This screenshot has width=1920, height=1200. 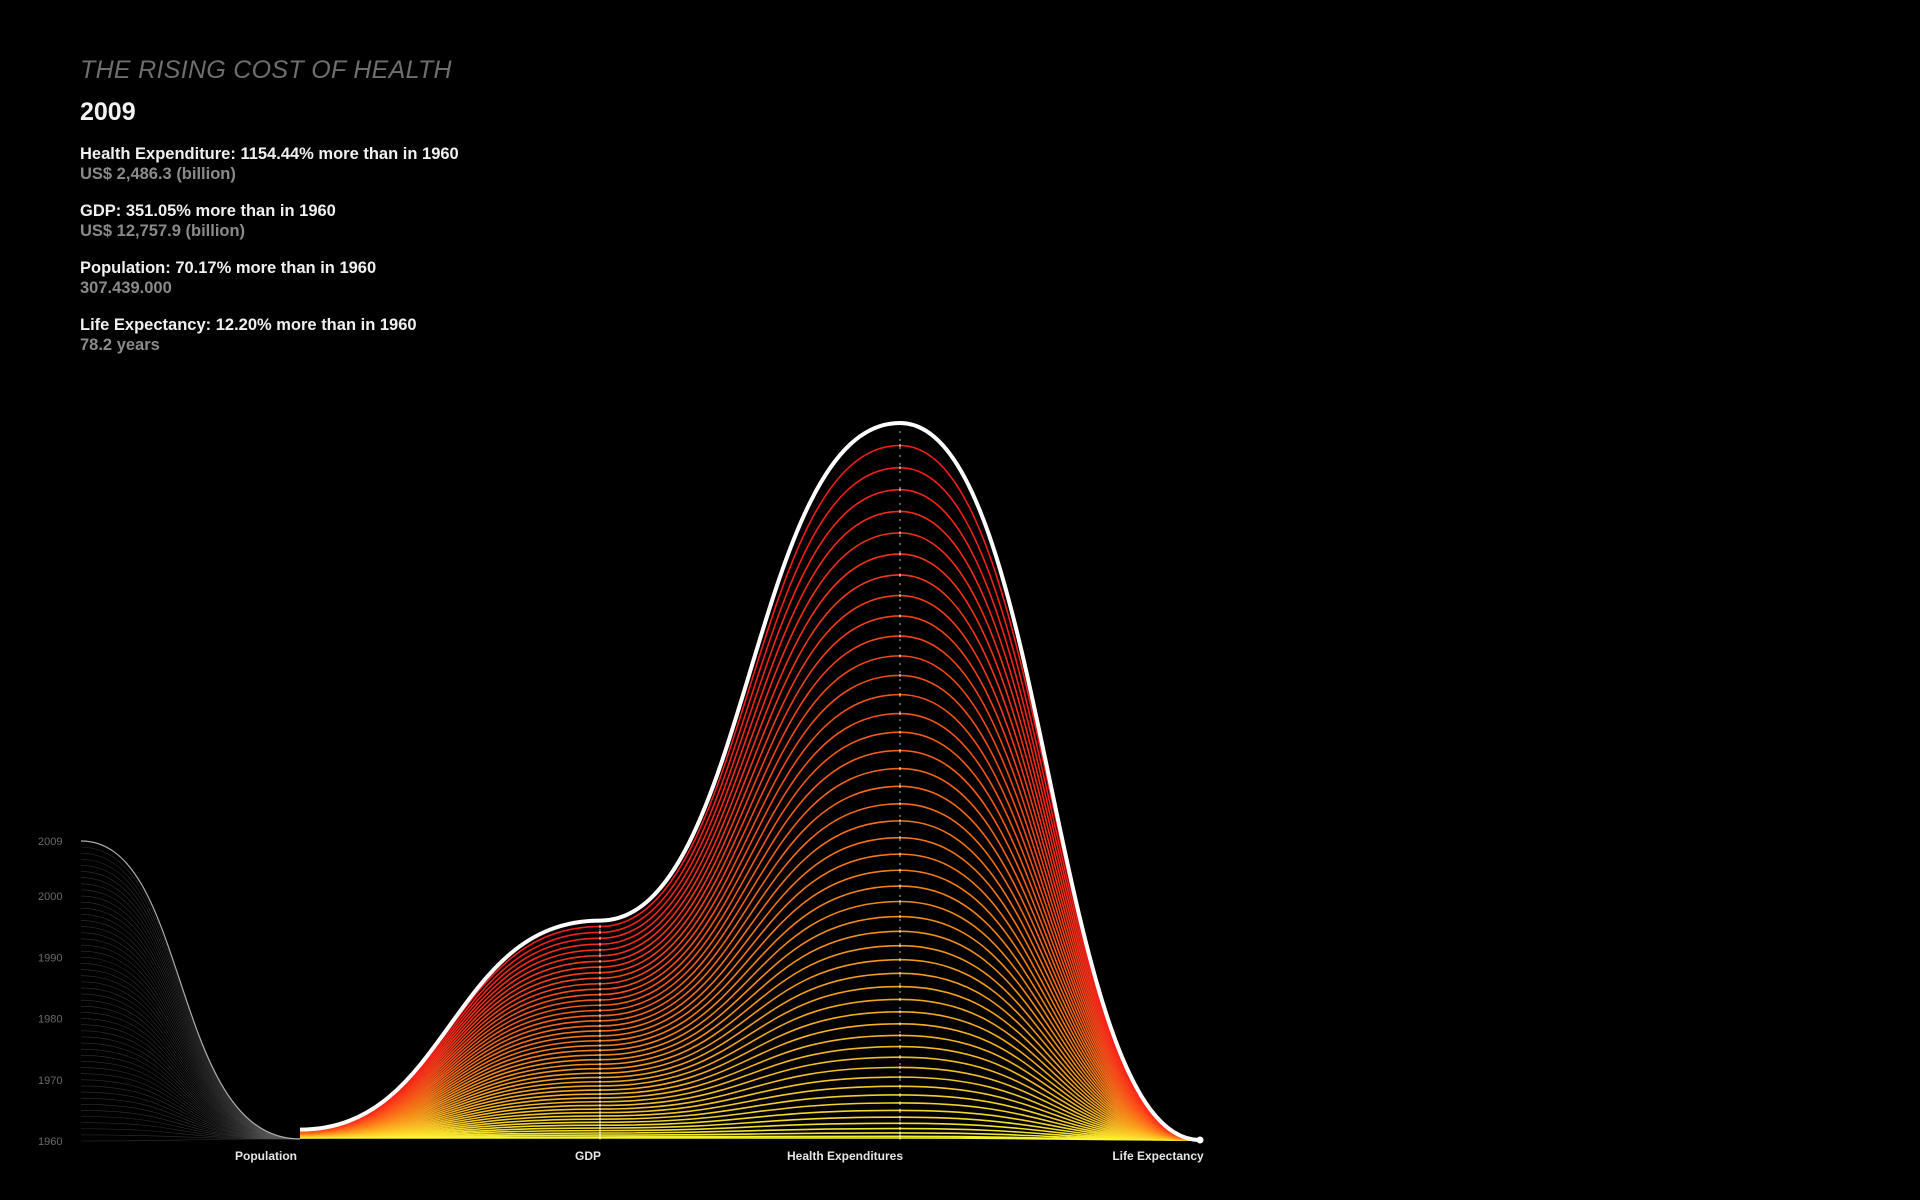 I want to click on fan-line-1999, so click(x=190, y=1020).